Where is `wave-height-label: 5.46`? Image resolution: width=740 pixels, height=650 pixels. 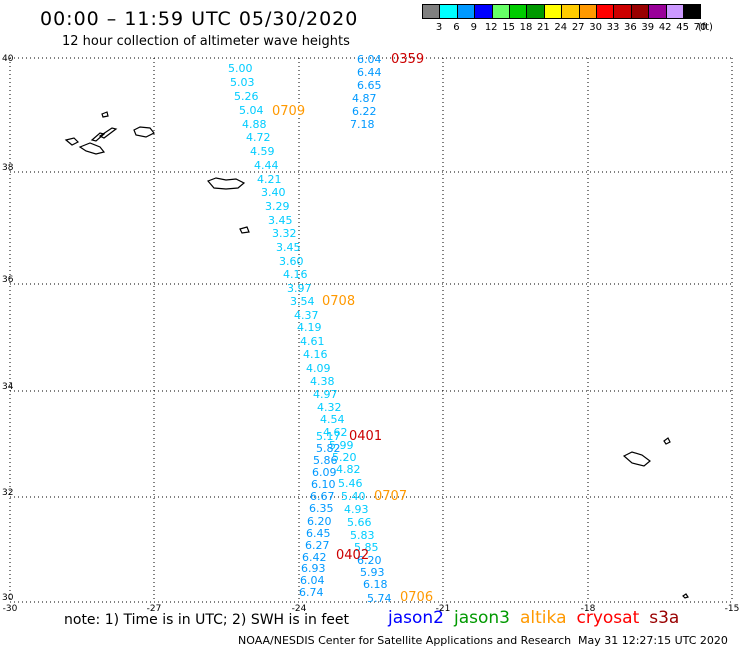
wave-height-label: 5.46 is located at coordinates (350, 483).